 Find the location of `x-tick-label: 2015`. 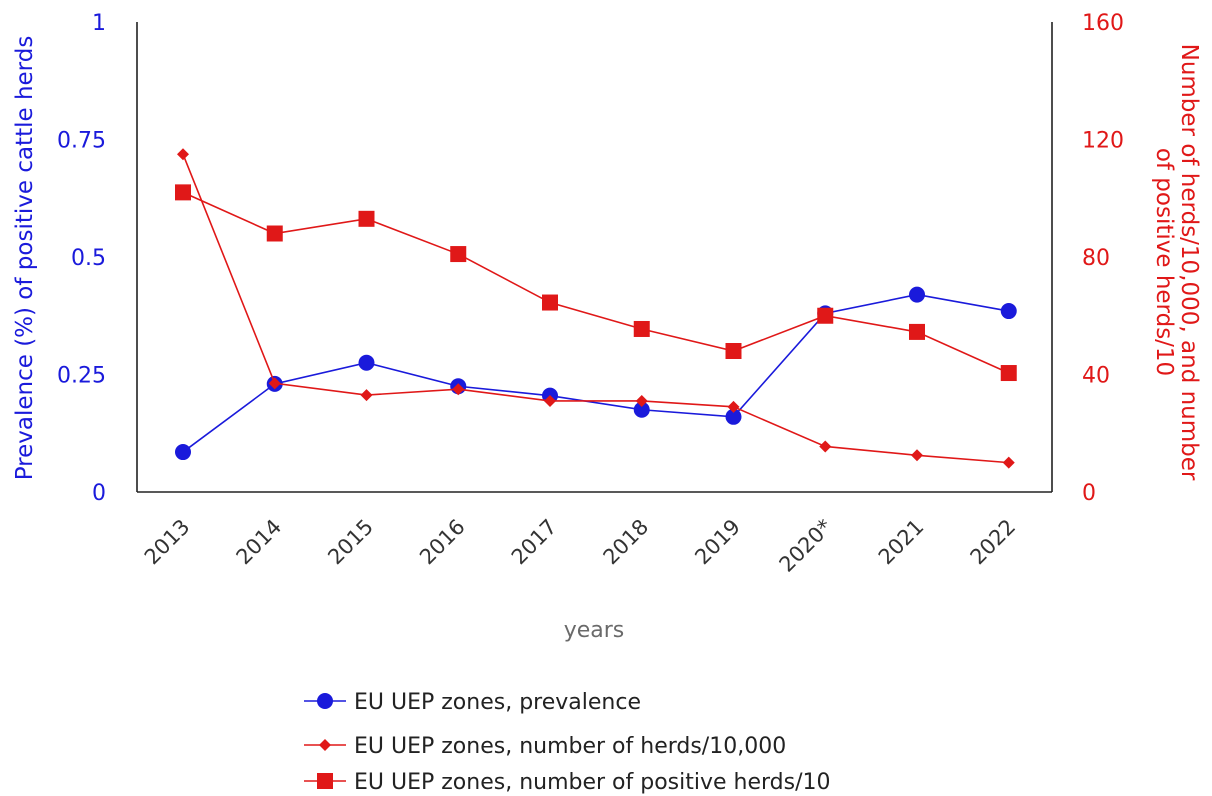

x-tick-label: 2015 is located at coordinates (350, 542).